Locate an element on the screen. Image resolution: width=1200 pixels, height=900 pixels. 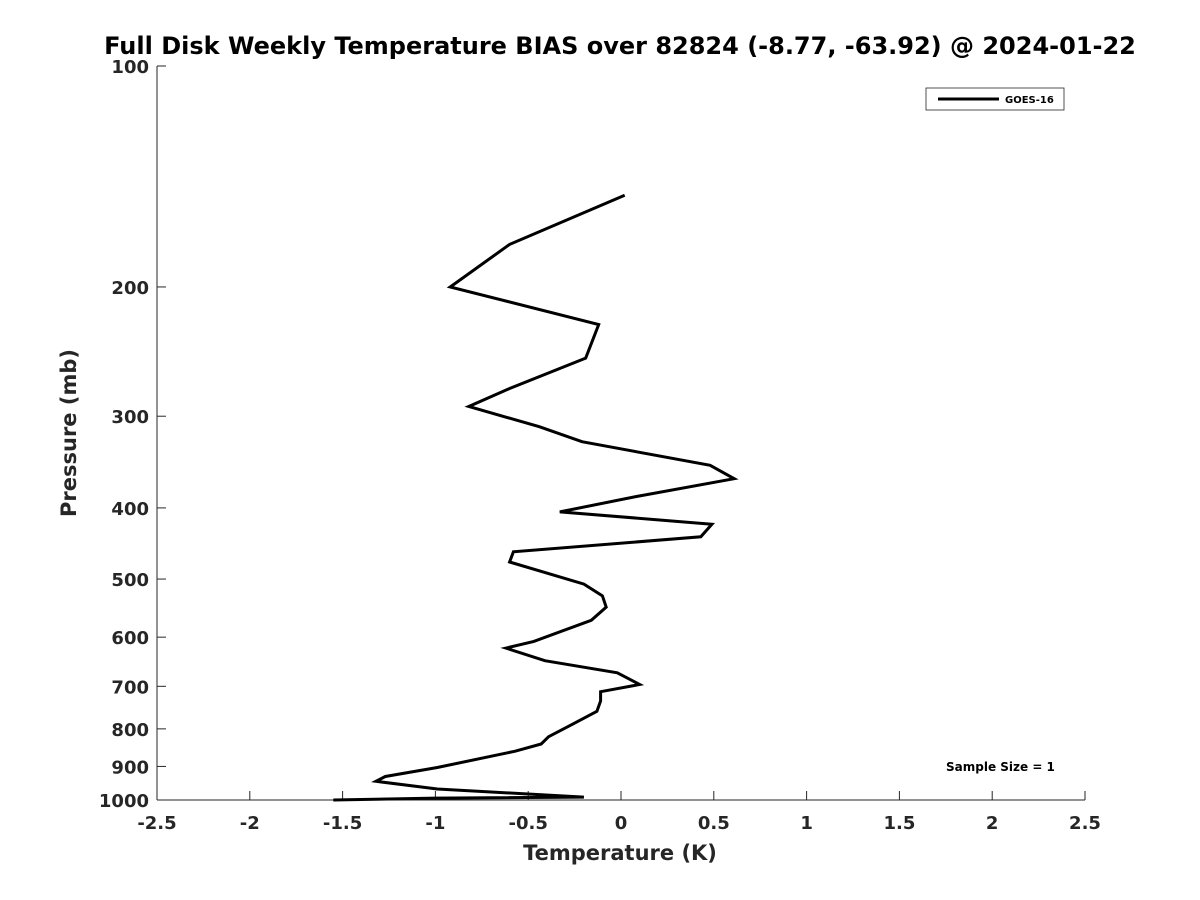
y-tick-label: 500 is located at coordinates (130, 580).